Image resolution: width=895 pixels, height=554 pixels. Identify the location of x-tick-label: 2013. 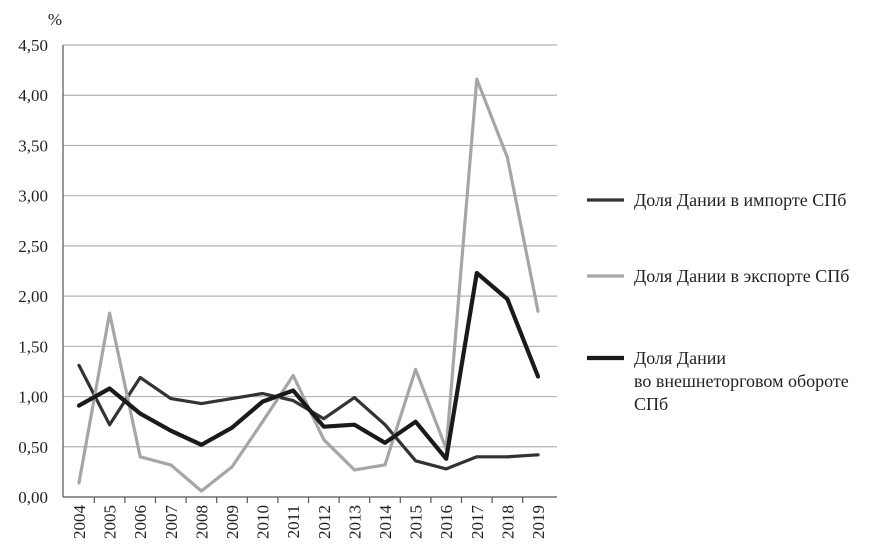
(354, 522).